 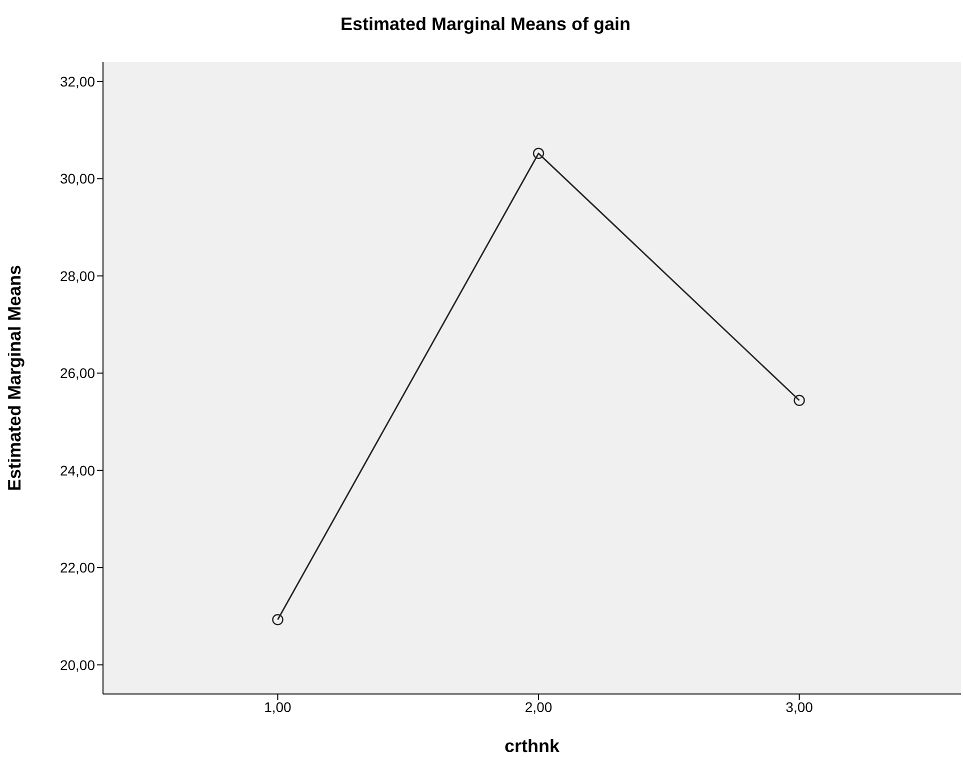 What do you see at coordinates (800, 706) in the screenshot?
I see `x-tick-label: 3,00` at bounding box center [800, 706].